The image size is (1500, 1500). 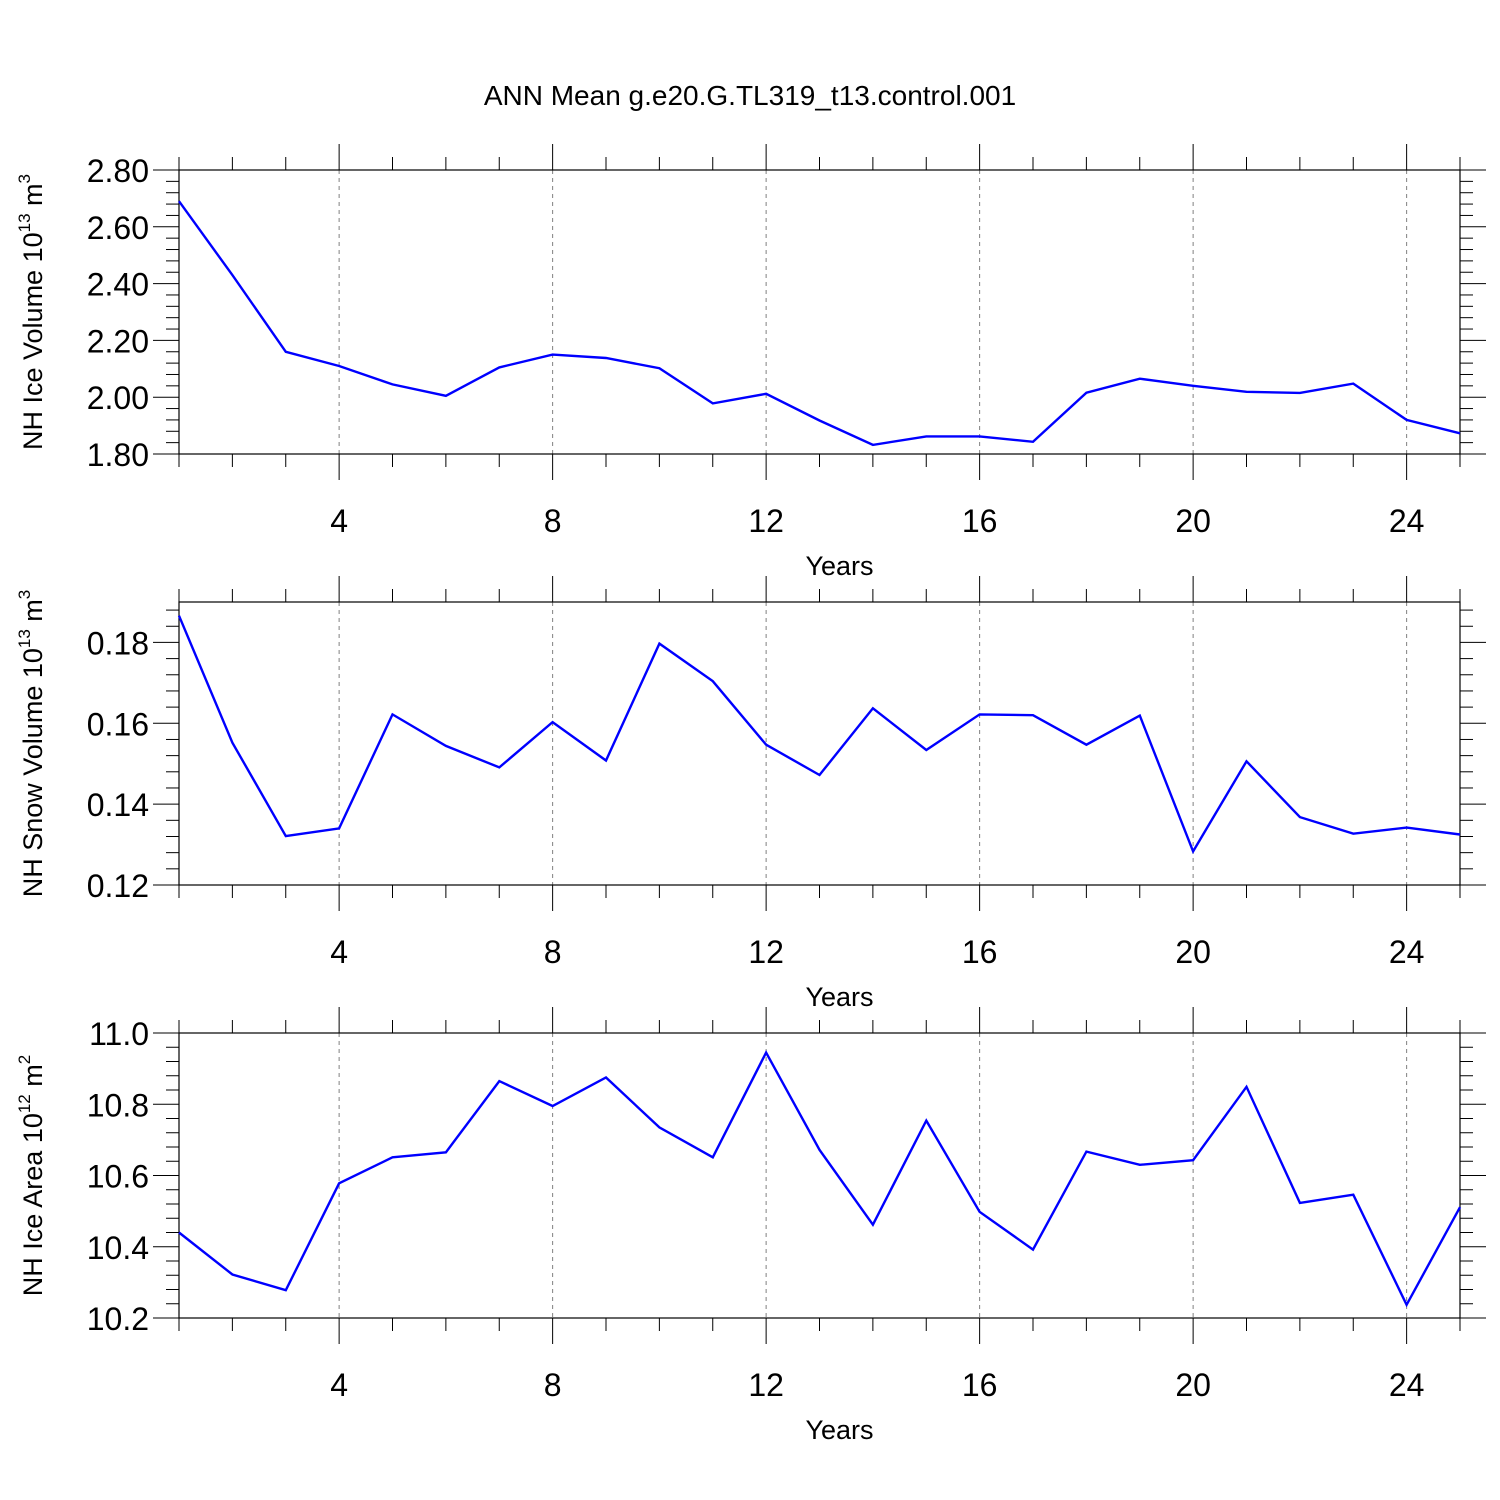 I want to click on y-axis-label-text: NH Ice Area 10, so click(x=33, y=1204).